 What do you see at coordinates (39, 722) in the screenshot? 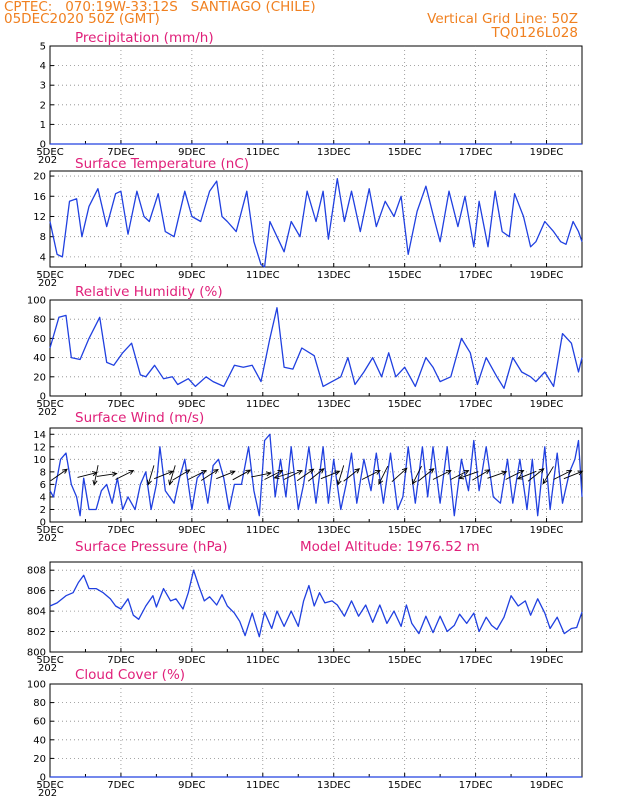
I see `y-tick-label: 60` at bounding box center [39, 722].